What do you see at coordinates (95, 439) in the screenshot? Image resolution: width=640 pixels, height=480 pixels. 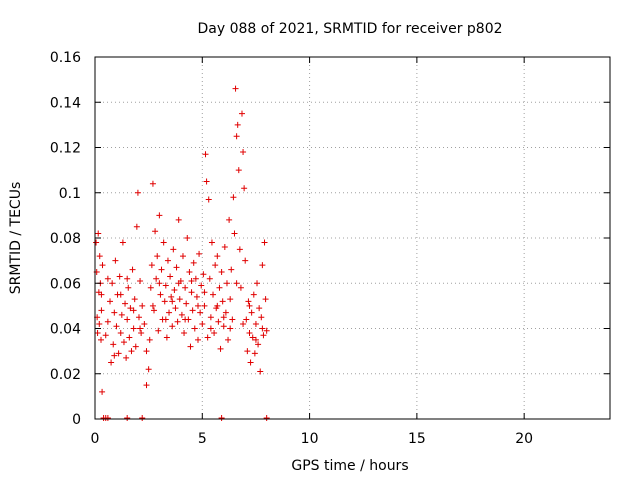 I see `x-tick-label: 0` at bounding box center [95, 439].